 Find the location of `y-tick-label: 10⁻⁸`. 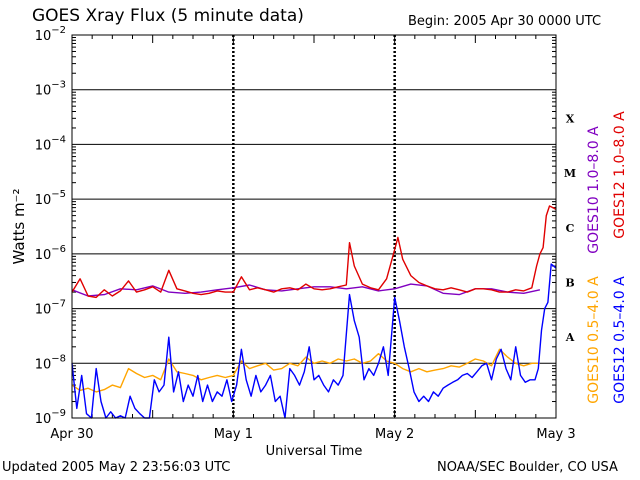

y-tick-label: 10⁻⁸ is located at coordinates (50, 362).